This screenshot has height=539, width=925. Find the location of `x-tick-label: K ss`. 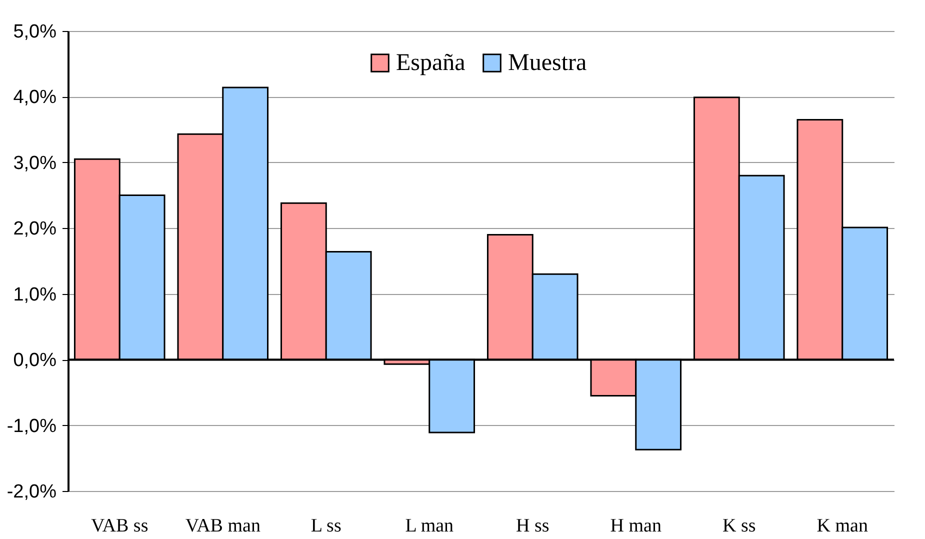

x-tick-label: K ss is located at coordinates (739, 526).